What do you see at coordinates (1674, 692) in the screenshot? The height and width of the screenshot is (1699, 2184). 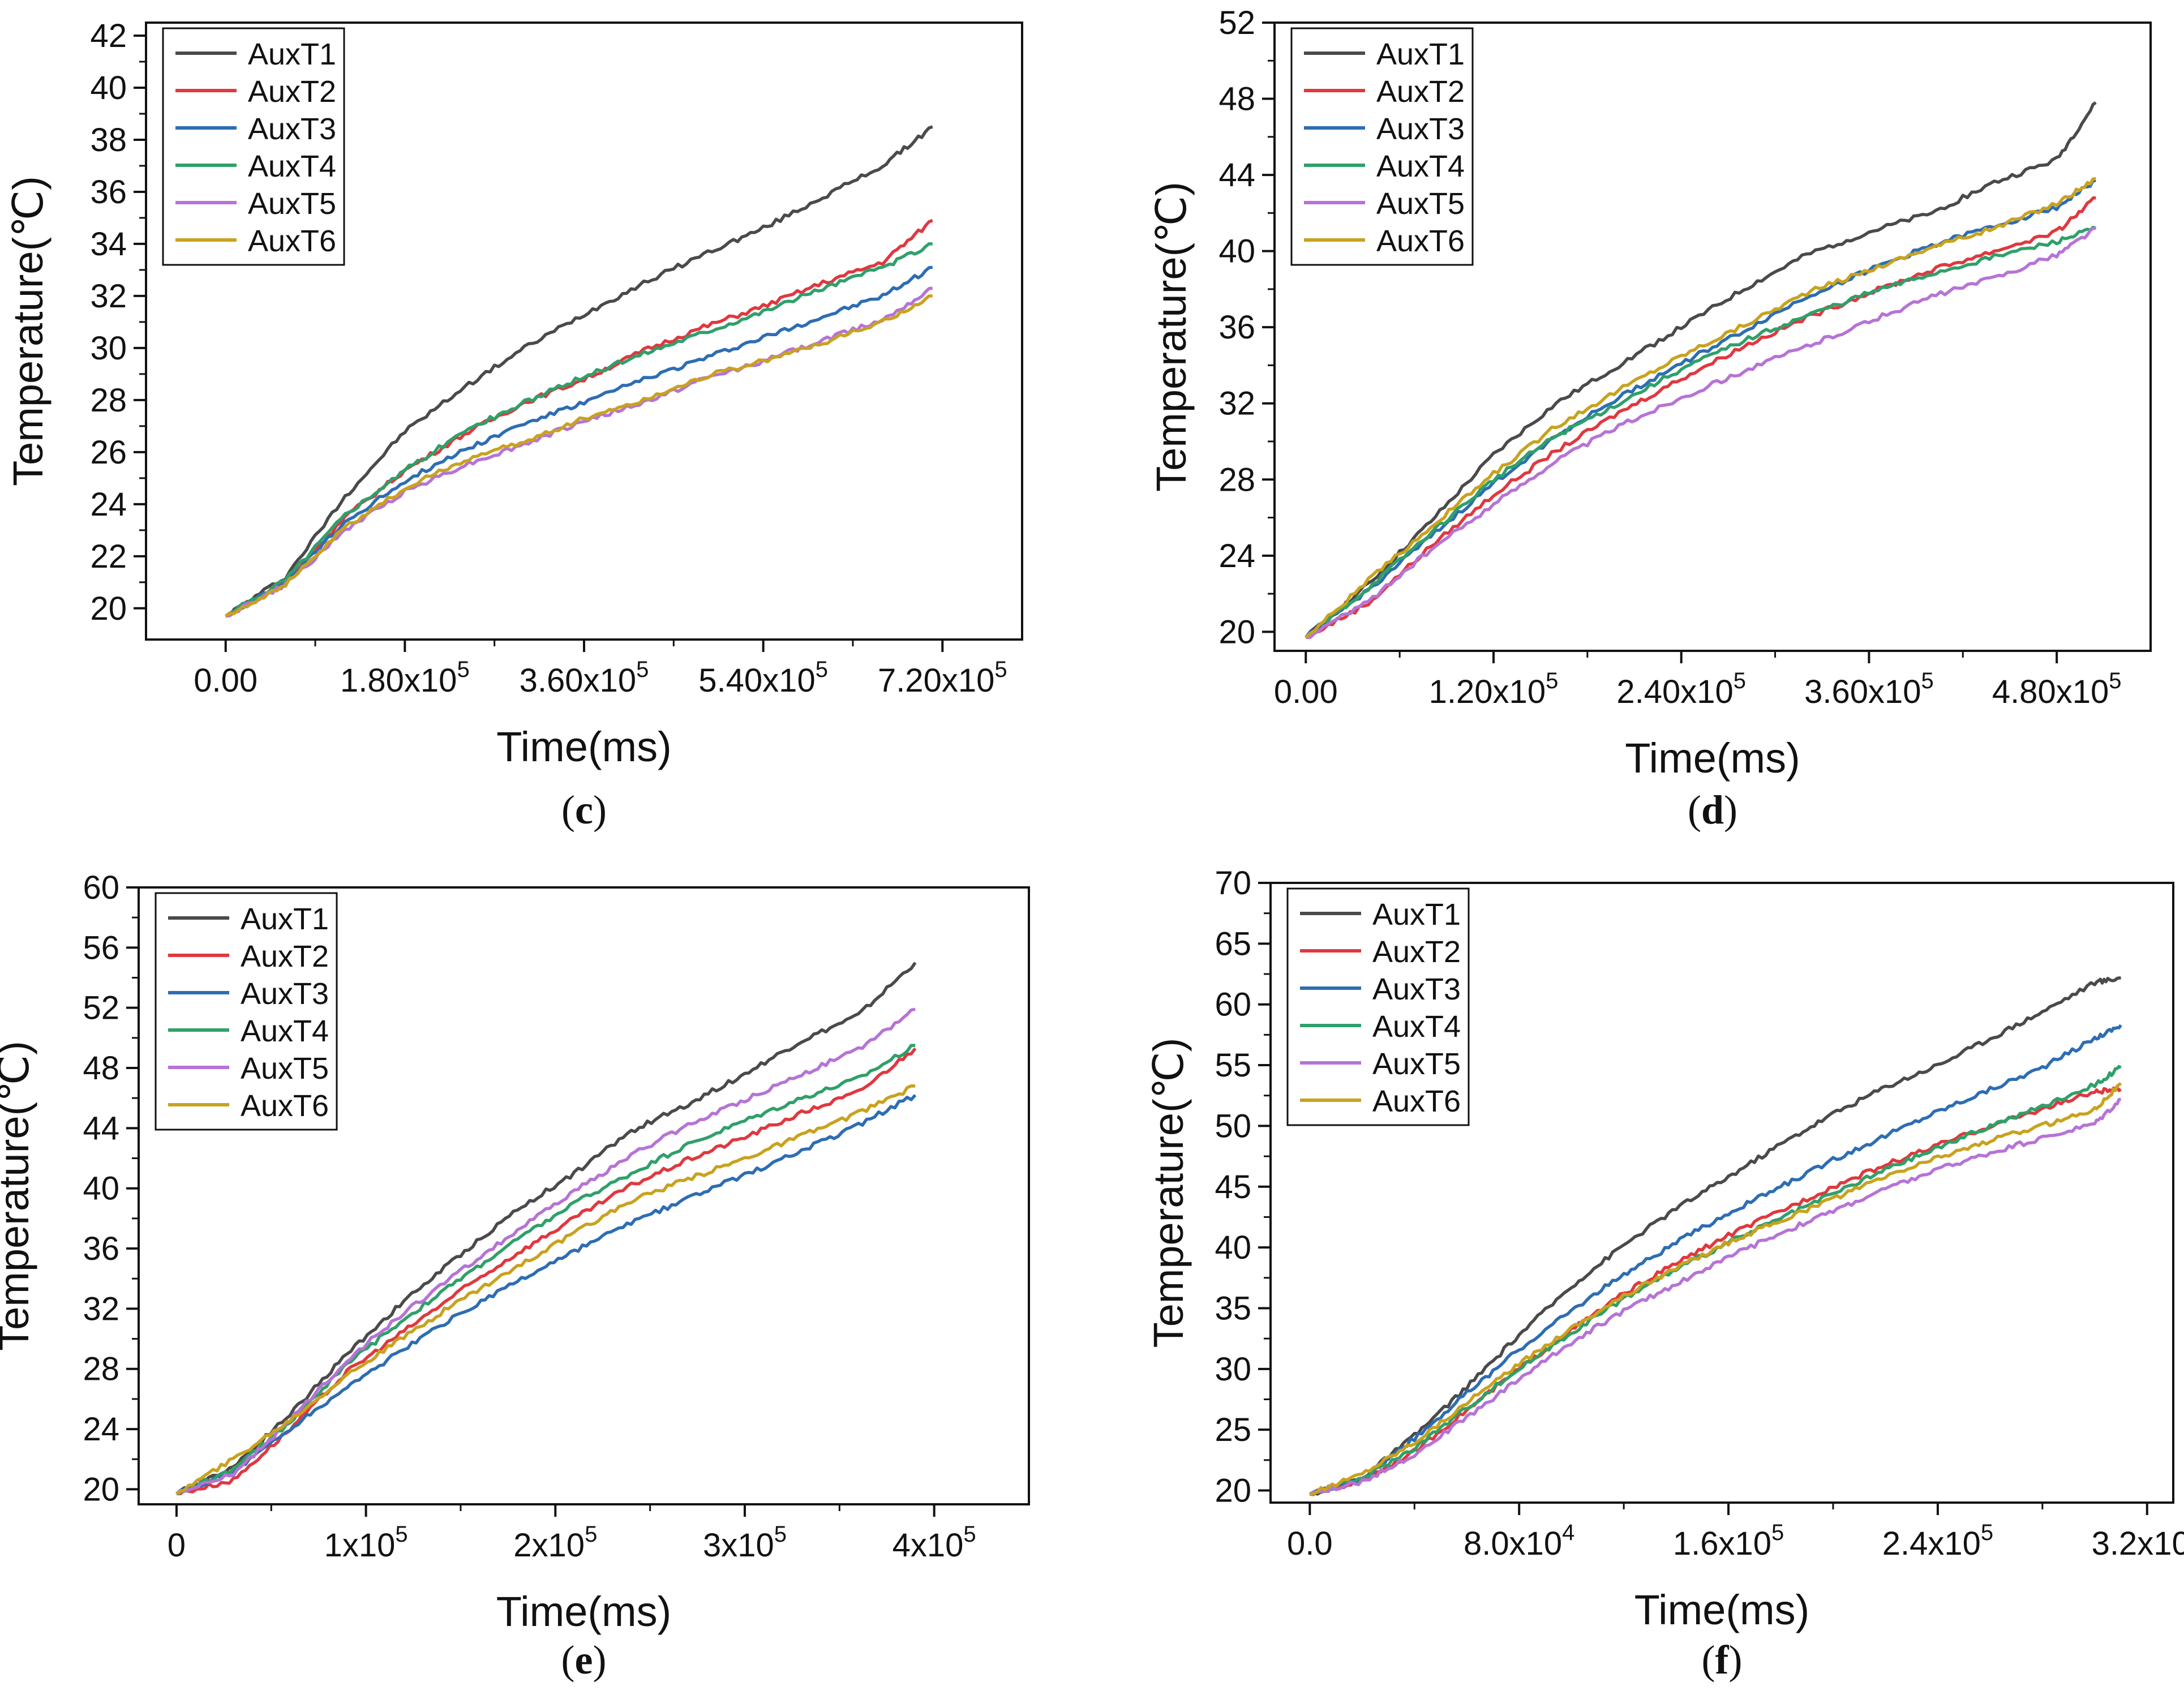 I see `x-tick-label-base: 2.40x10` at bounding box center [1674, 692].